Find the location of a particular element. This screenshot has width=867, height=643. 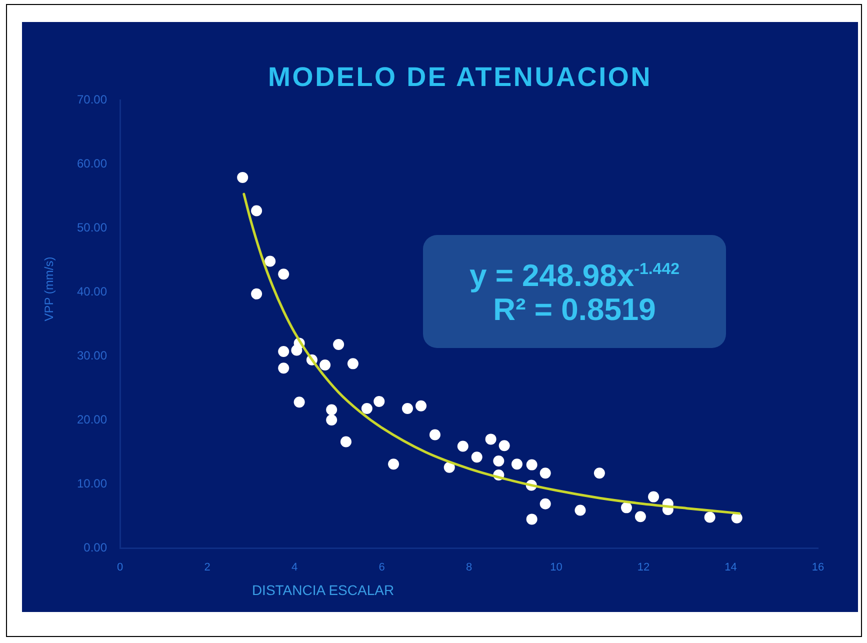

y-tick-label: 10.00 is located at coordinates (92, 483).